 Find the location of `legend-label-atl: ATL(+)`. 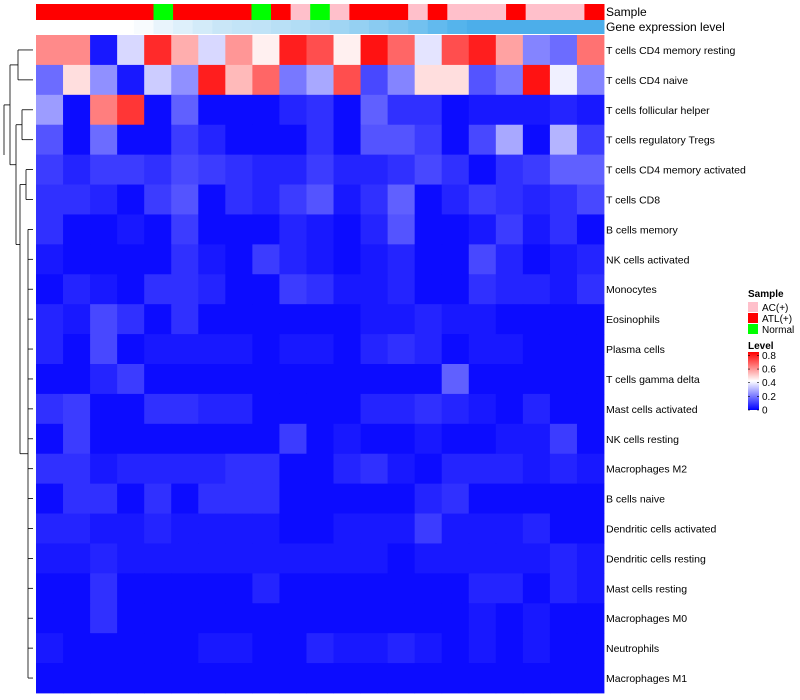

legend-label-atl: ATL(+) is located at coordinates (777, 319).